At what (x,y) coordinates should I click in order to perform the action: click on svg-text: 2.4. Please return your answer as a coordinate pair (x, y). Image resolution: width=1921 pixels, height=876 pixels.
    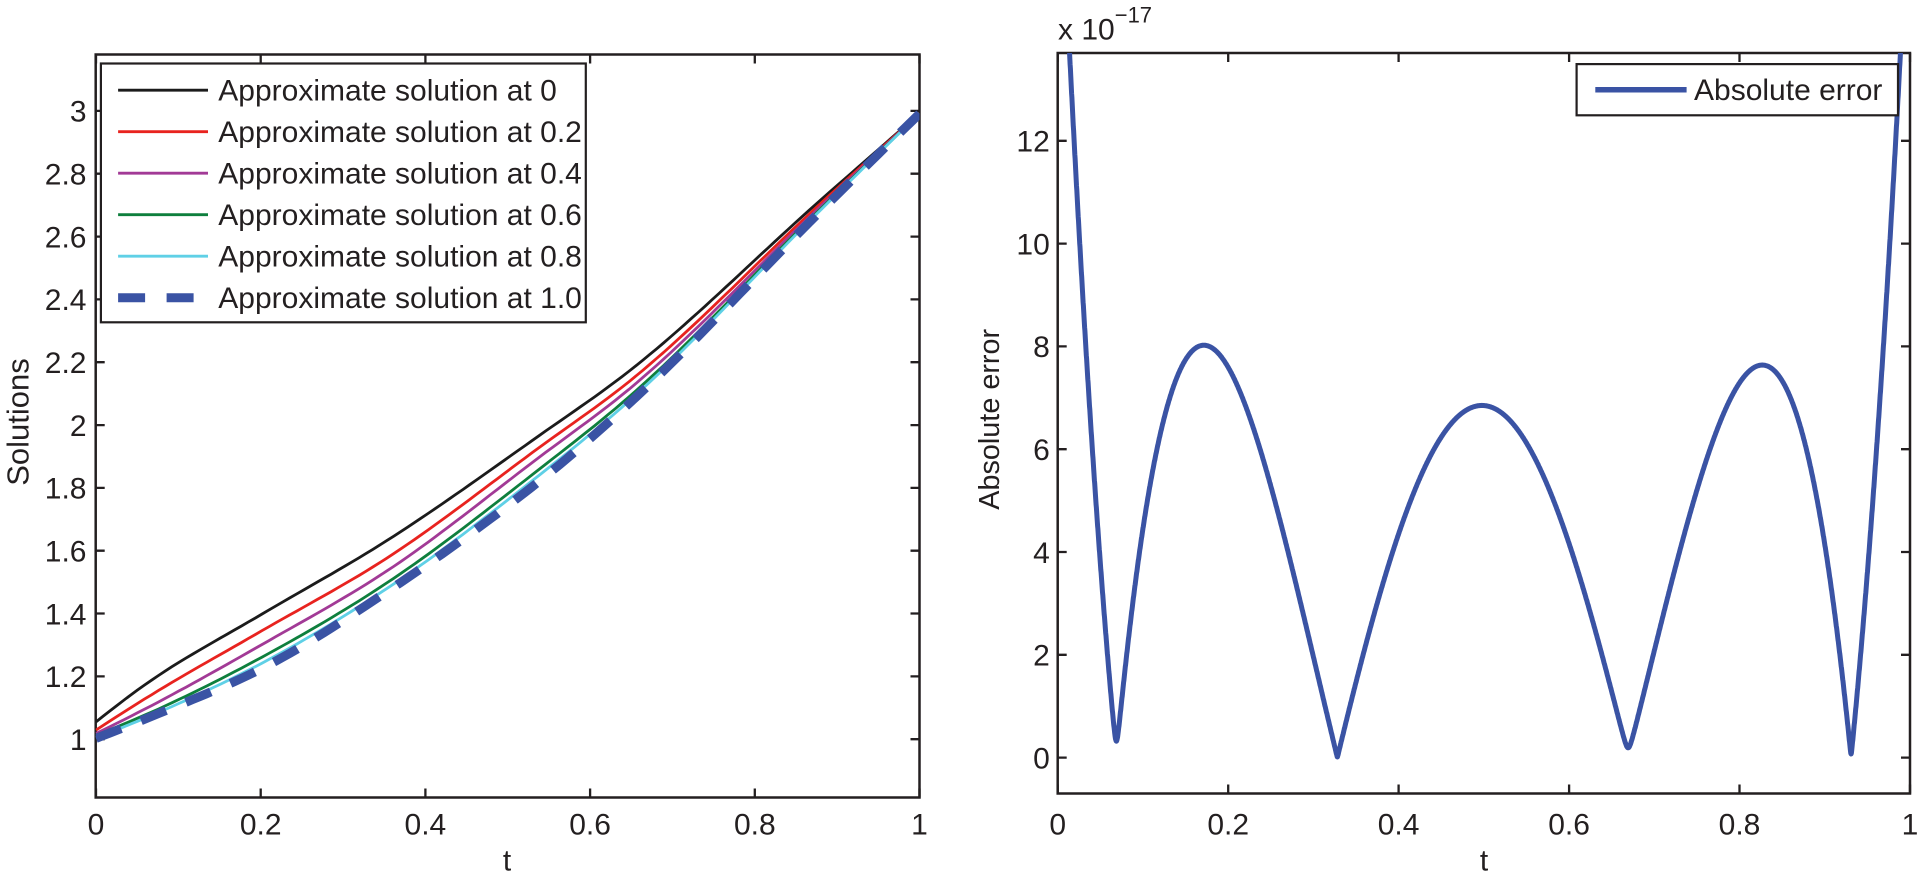
    Looking at the image, I should click on (66, 300).